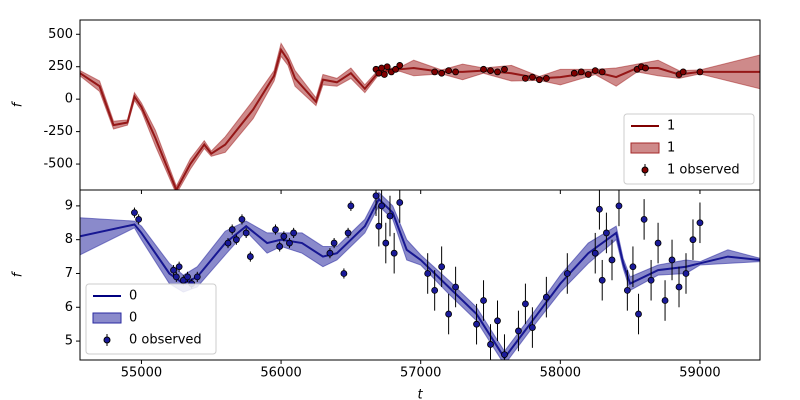  Describe the element at coordinates (69, 99) in the screenshot. I see `y-tick-label: 0` at that location.